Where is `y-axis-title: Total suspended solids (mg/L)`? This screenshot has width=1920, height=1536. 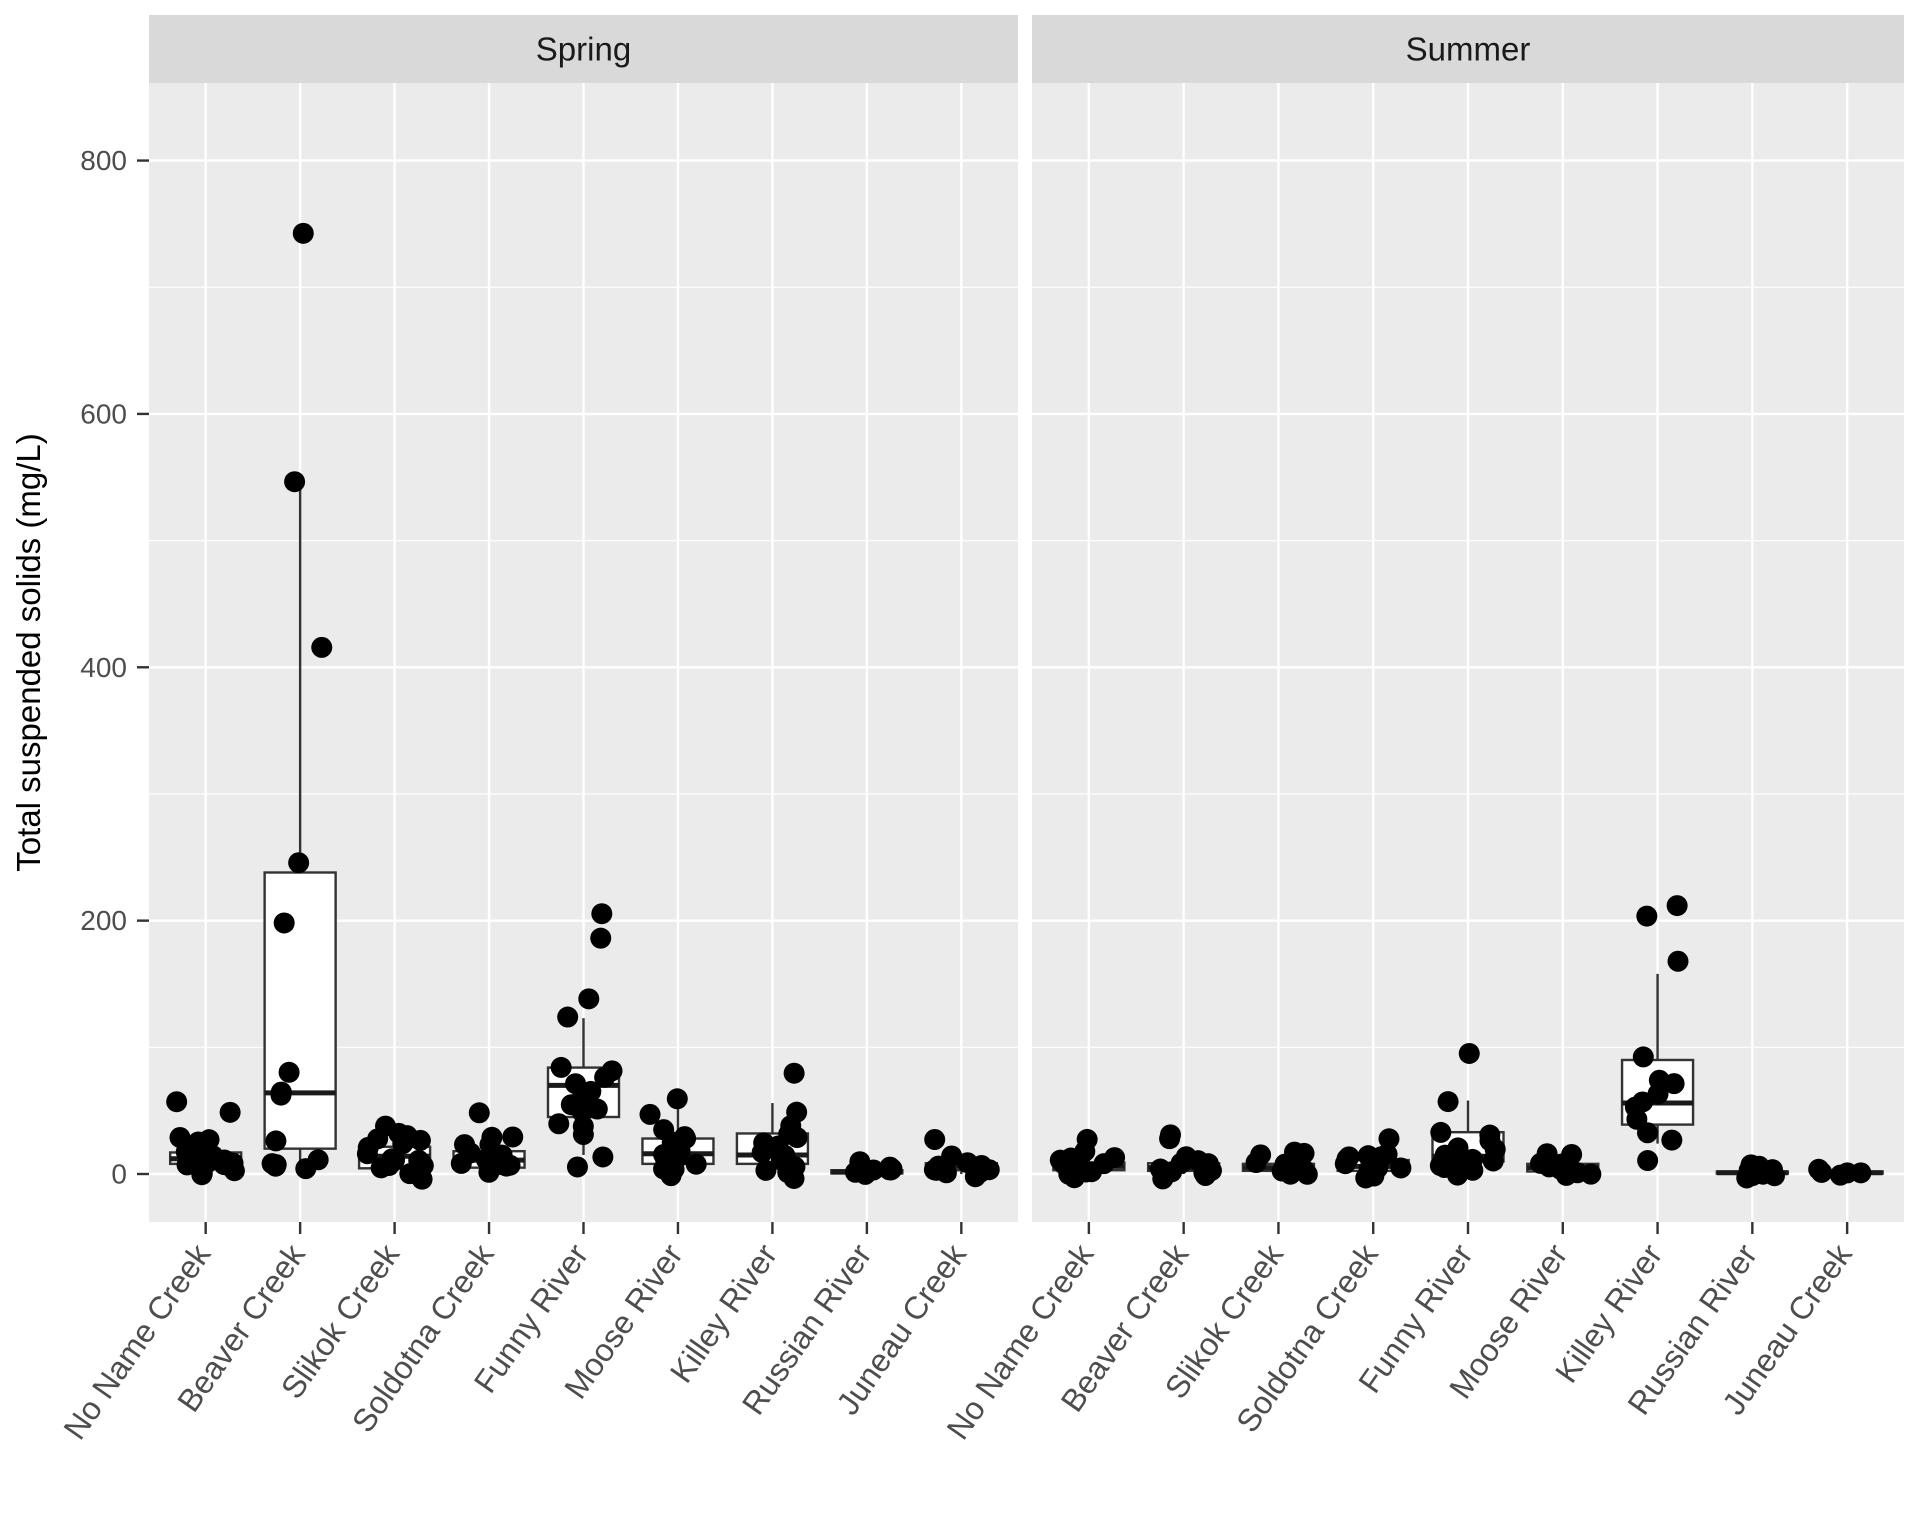 y-axis-title: Total suspended solids (mg/L) is located at coordinates (28, 652).